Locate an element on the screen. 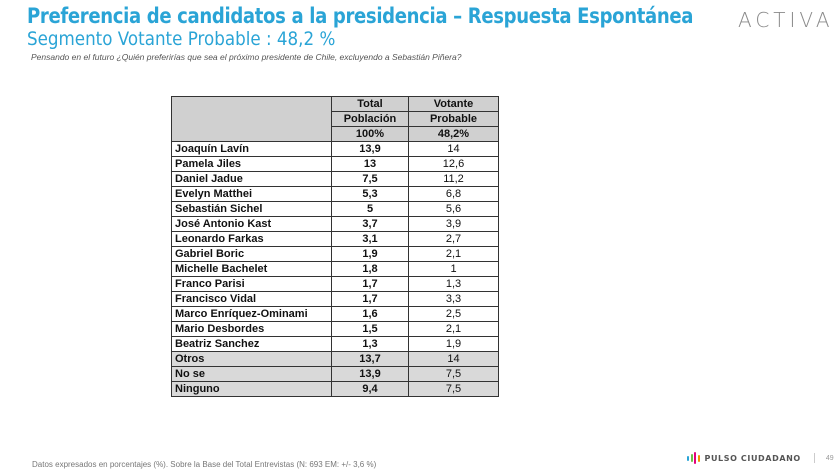 This screenshot has height=471, width=835. cell-votante: 6,8 is located at coordinates (453, 194).